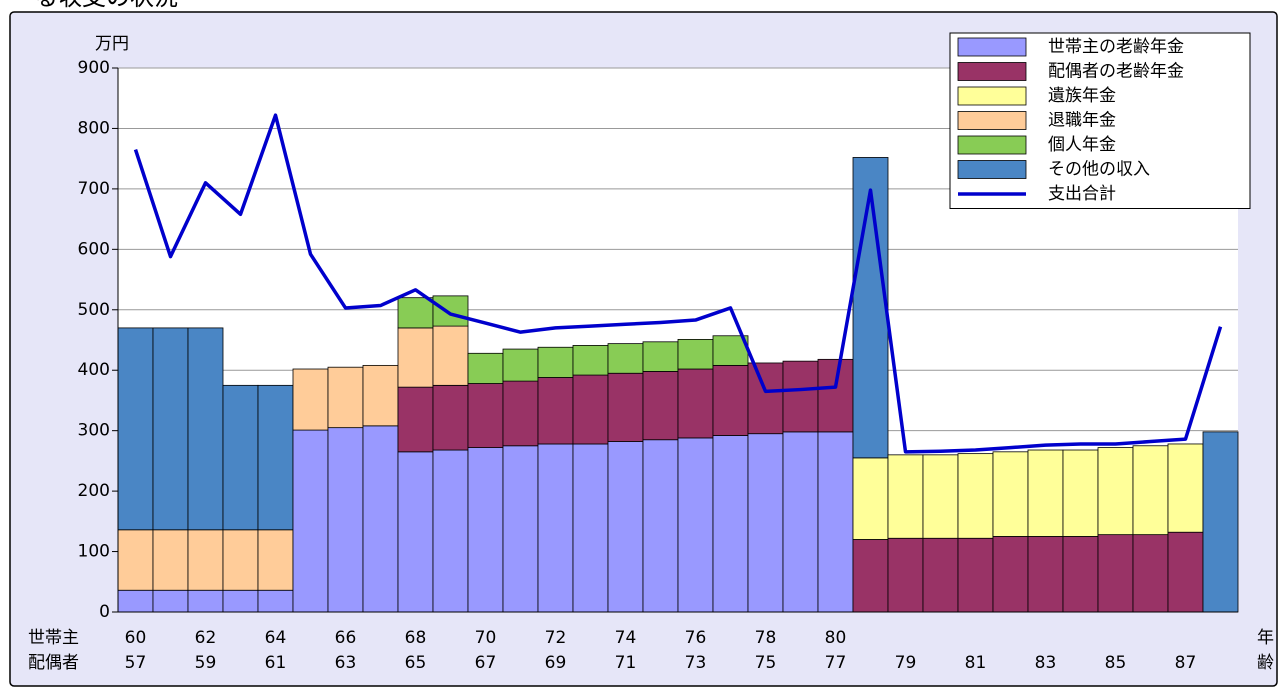  What do you see at coordinates (276, 663) in the screenshot?
I see `x-tick-label: 61` at bounding box center [276, 663].